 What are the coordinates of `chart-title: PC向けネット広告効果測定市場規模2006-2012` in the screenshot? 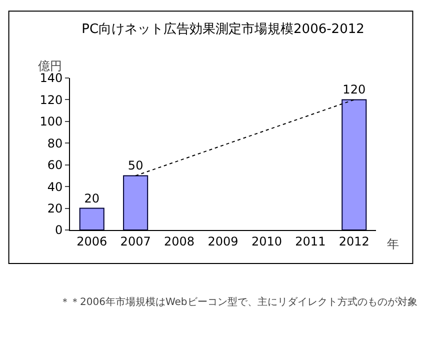 It's located at (223, 28).